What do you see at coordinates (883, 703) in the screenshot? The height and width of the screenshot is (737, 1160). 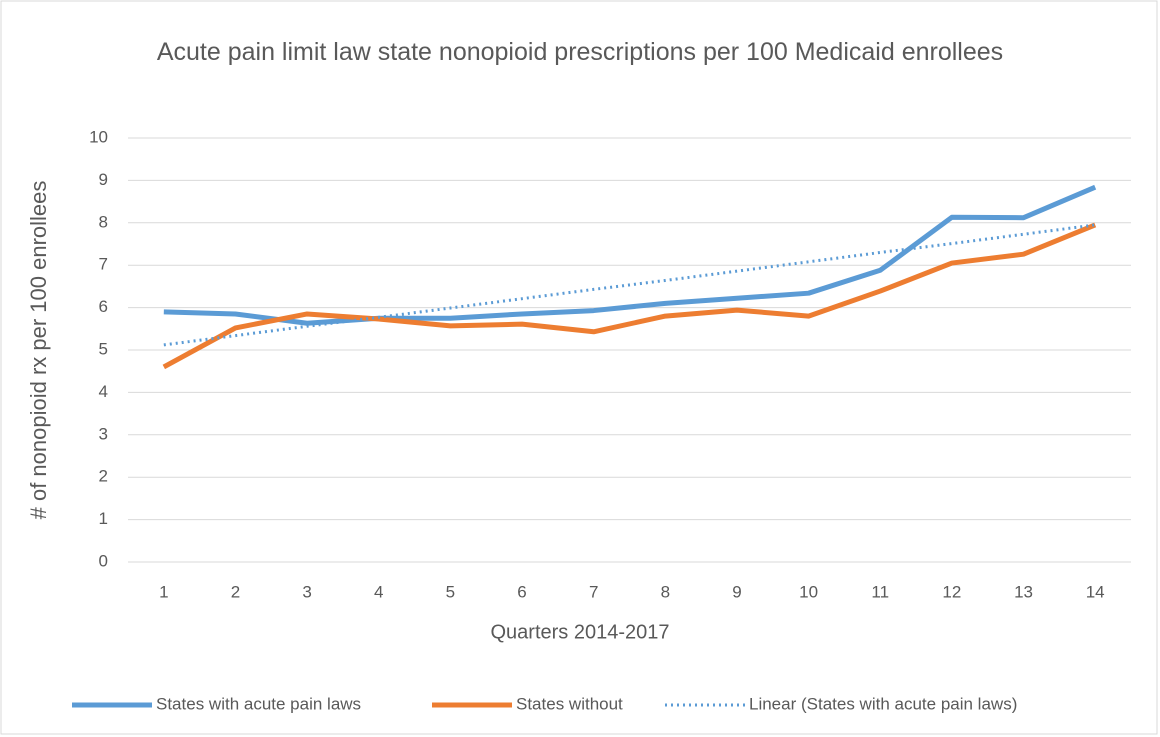 I see `legend-label: Linear (States with acute pain laws)` at bounding box center [883, 703].